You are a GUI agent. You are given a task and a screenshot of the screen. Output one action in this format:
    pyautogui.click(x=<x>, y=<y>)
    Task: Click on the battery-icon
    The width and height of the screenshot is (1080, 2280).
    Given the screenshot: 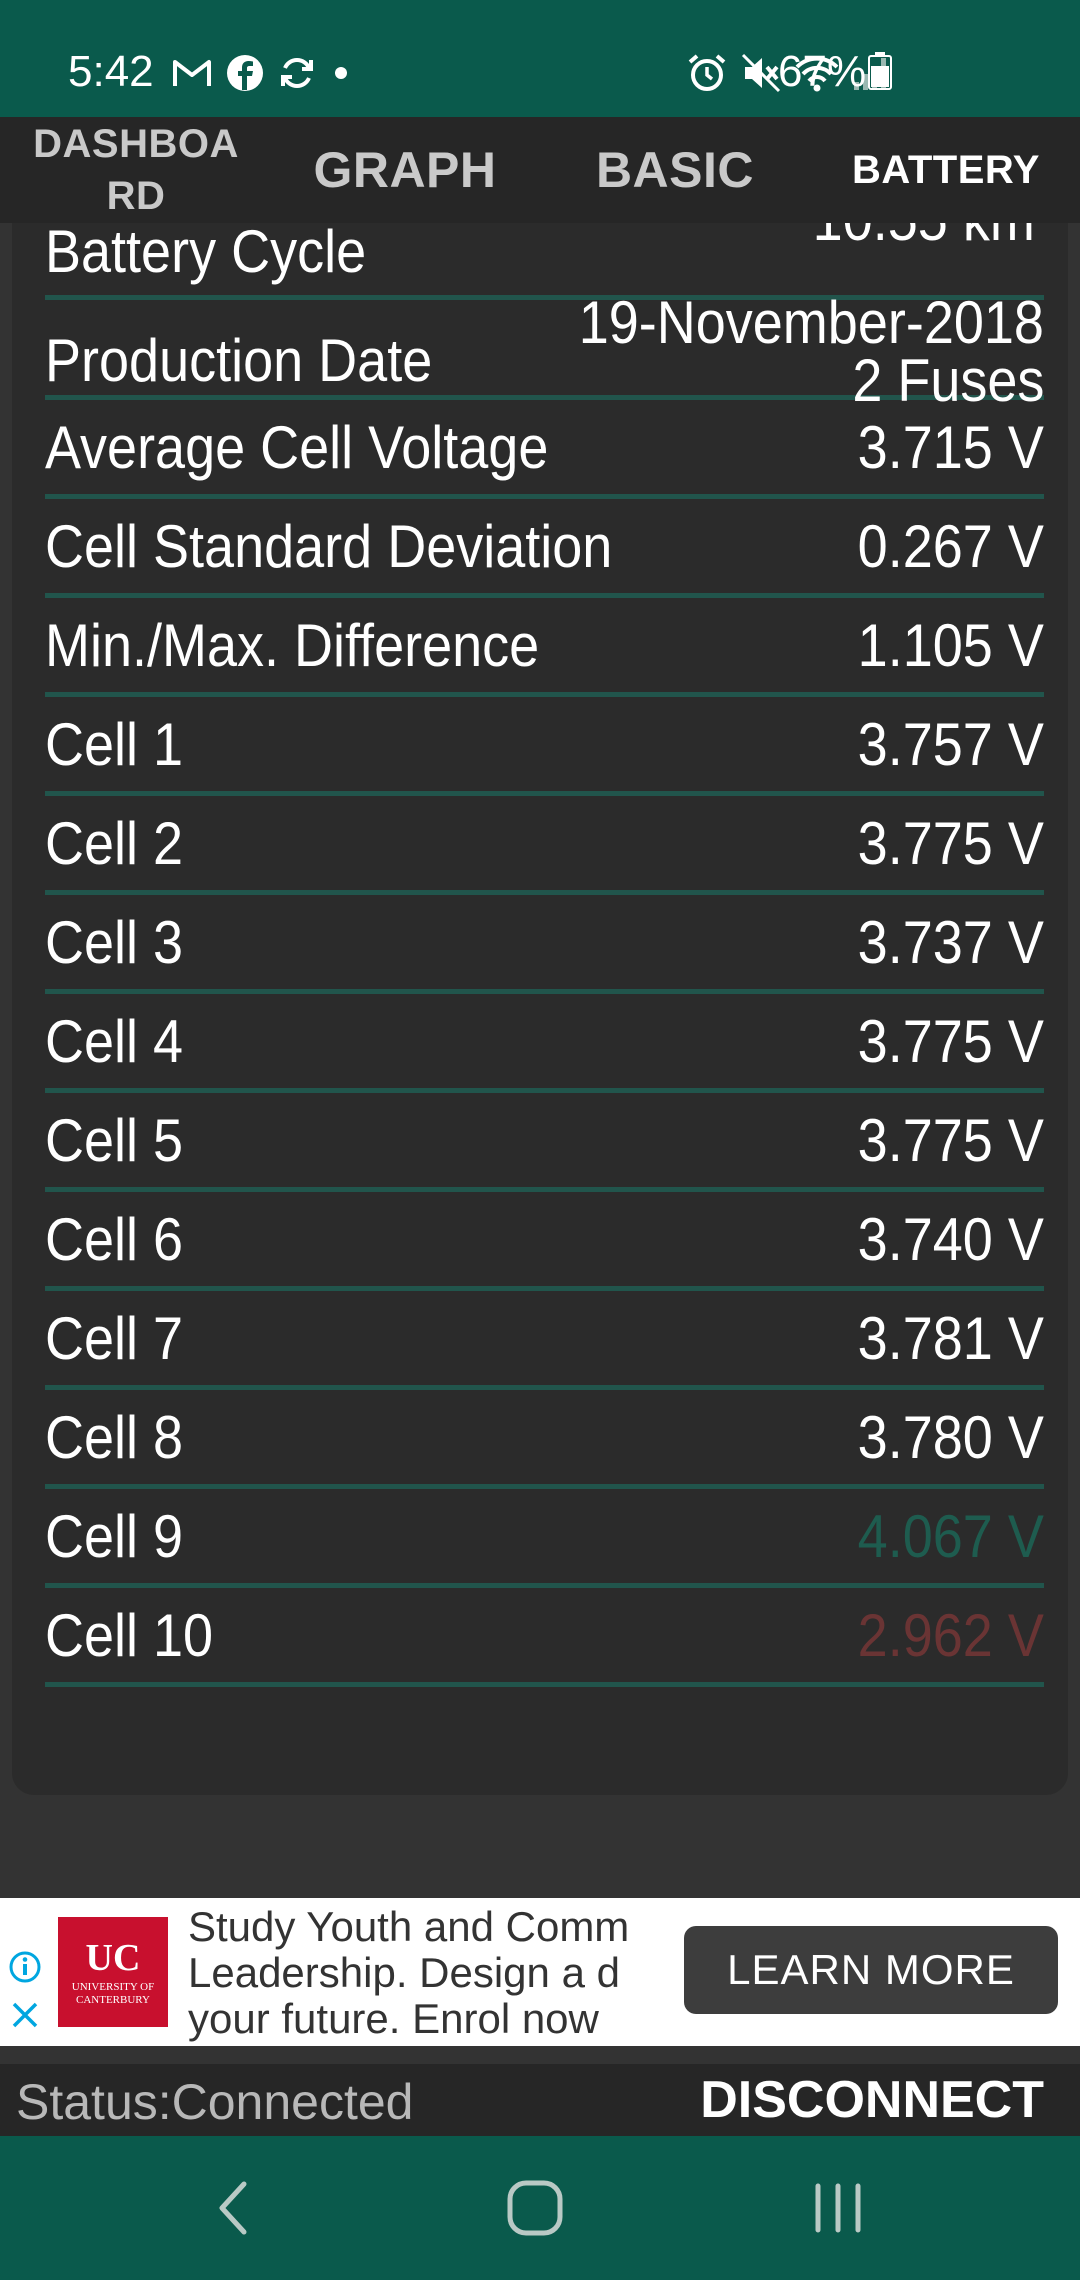 What is the action you would take?
    pyautogui.click(x=880, y=71)
    